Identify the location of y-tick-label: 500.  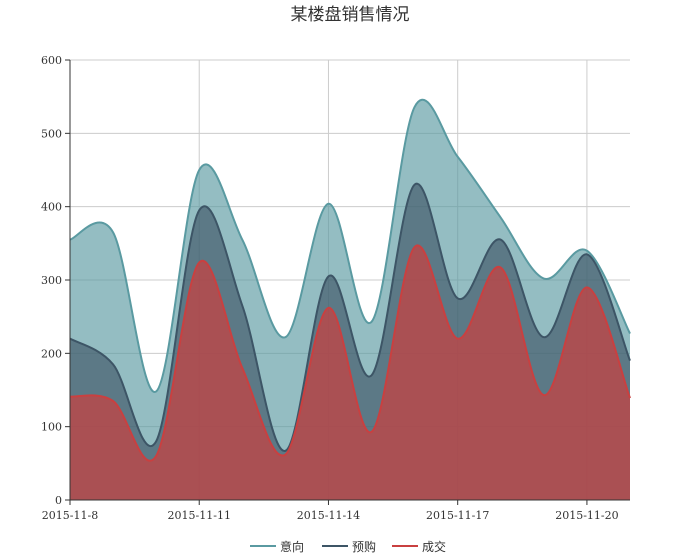
(51, 133).